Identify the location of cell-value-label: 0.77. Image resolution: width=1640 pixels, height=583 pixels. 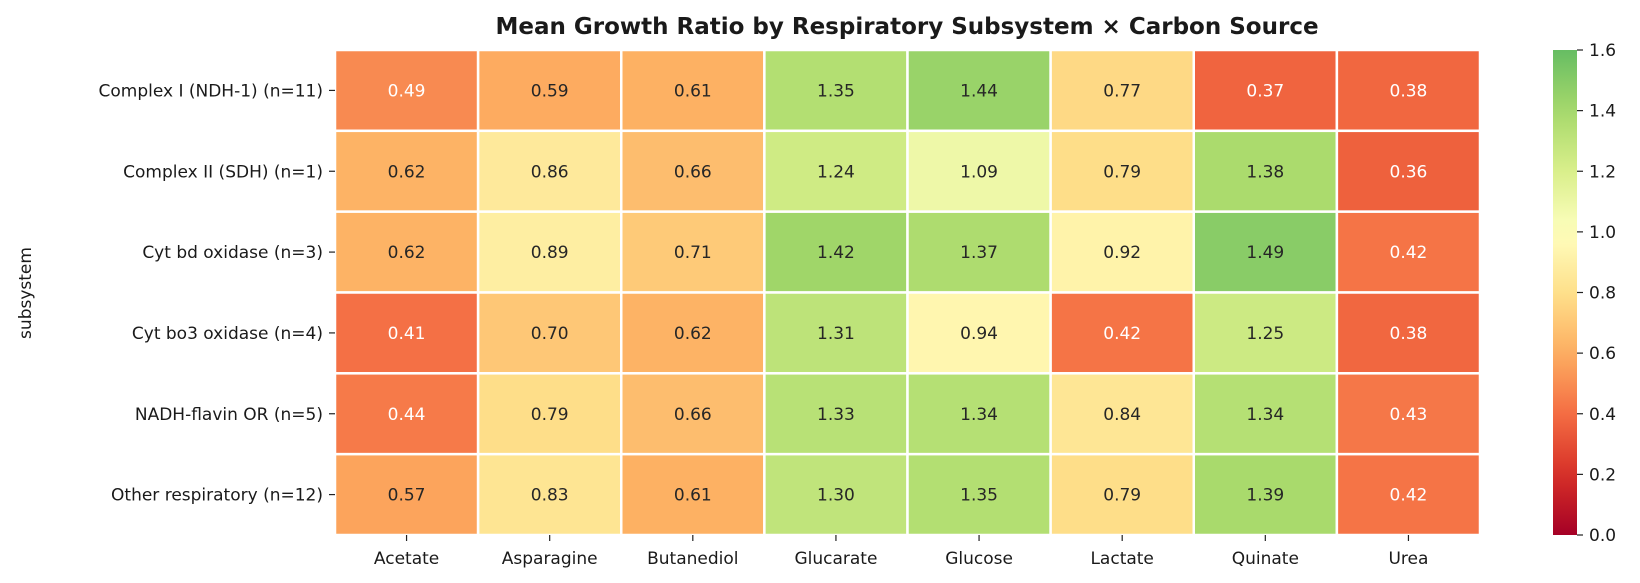
(1122, 91).